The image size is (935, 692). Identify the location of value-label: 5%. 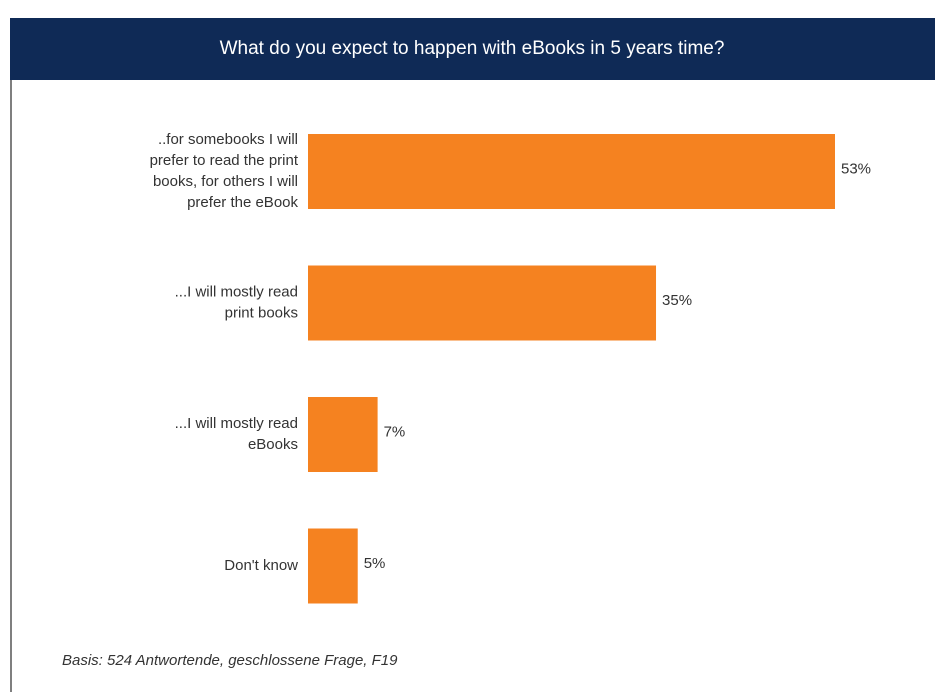
(375, 563).